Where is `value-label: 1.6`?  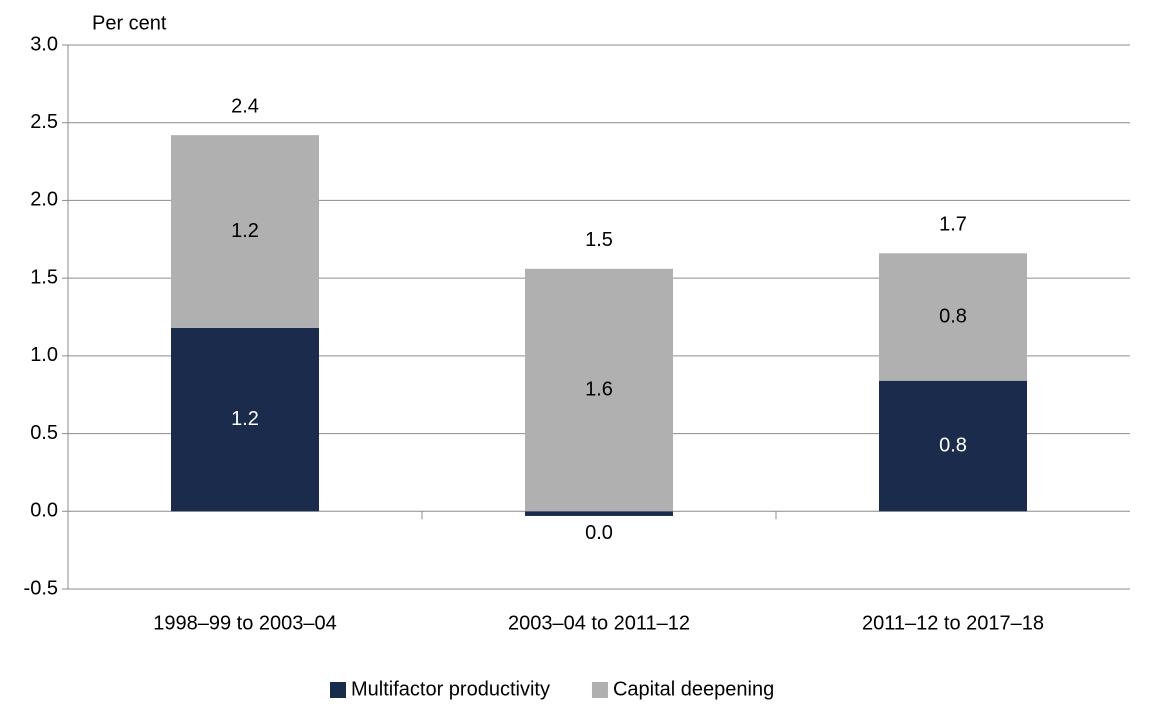 value-label: 1.6 is located at coordinates (599, 389).